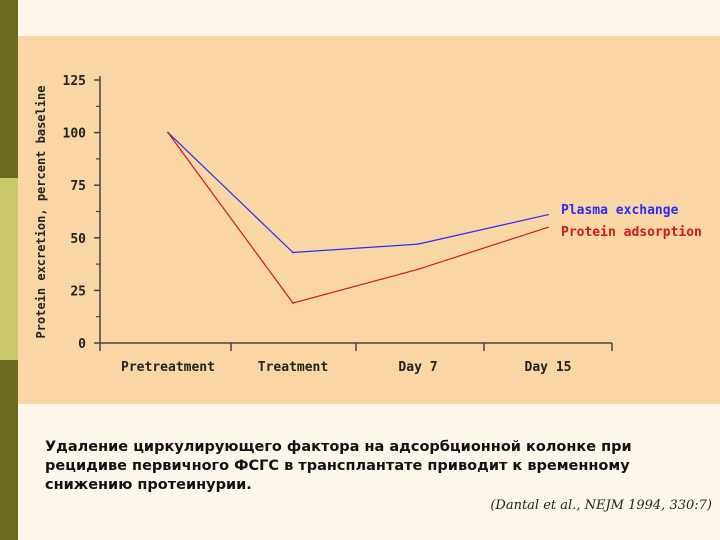  I want to click on y-tick-label: 0, so click(82, 344).